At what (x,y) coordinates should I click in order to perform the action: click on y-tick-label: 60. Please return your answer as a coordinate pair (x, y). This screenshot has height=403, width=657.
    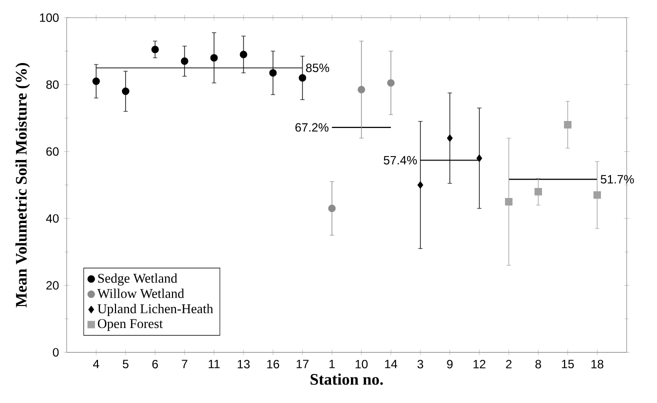
    Looking at the image, I should click on (52, 151).